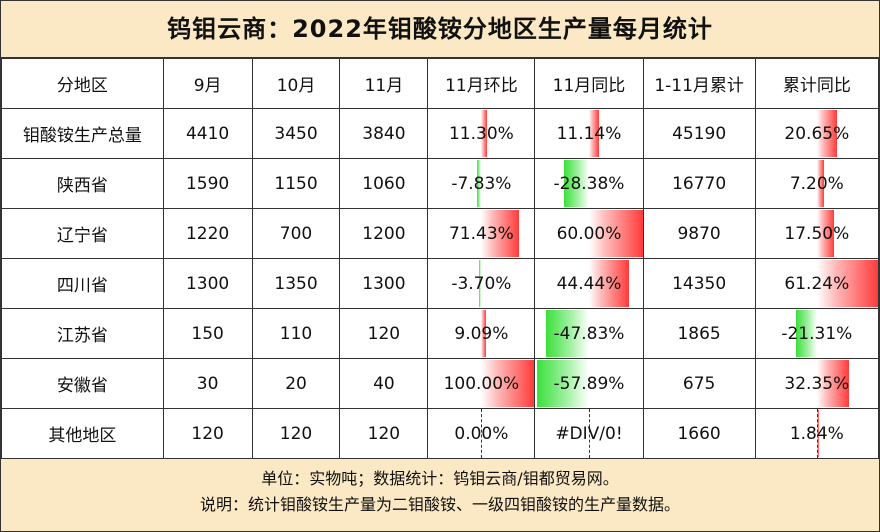  I want to click on data-cell: 3840, so click(384, 133).